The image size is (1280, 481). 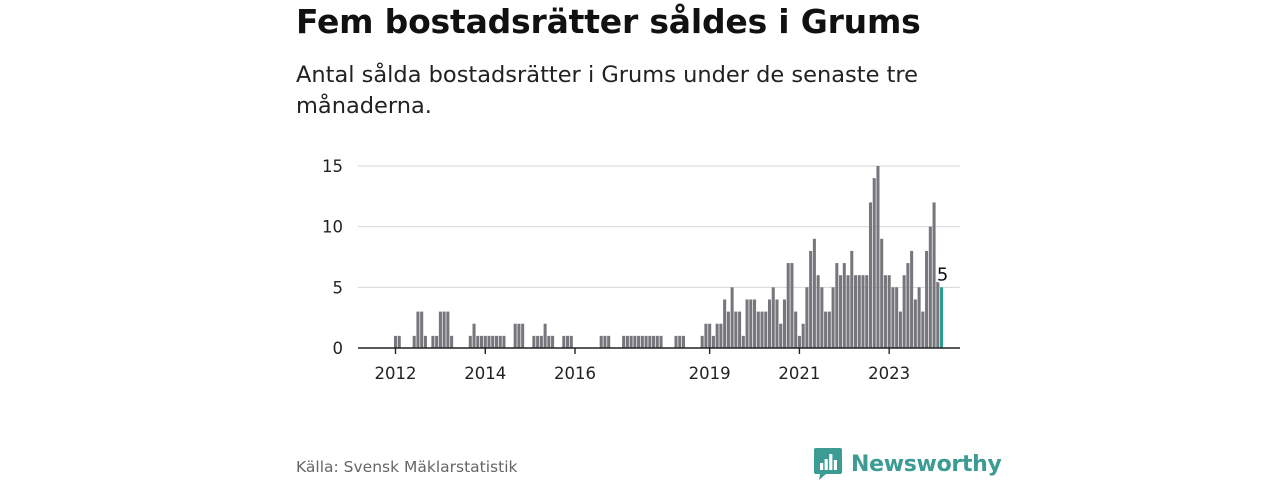 What do you see at coordinates (575, 373) in the screenshot?
I see `x-tick-label-2016: 2016` at bounding box center [575, 373].